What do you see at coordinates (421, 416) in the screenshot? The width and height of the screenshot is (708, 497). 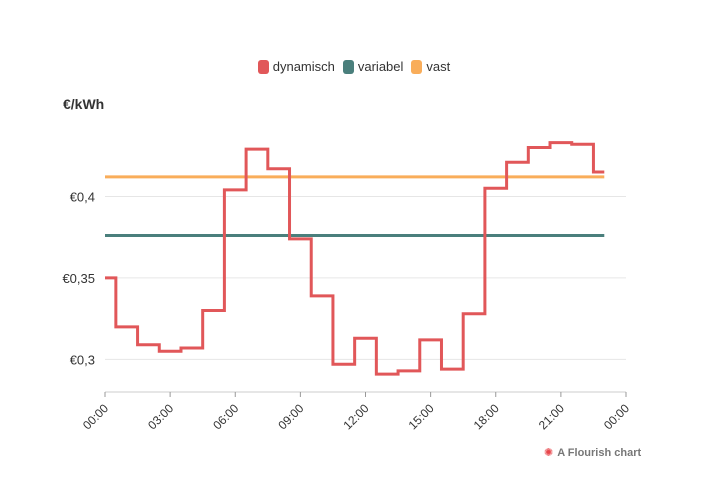 I see `x-tick-label: 15:00` at bounding box center [421, 416].